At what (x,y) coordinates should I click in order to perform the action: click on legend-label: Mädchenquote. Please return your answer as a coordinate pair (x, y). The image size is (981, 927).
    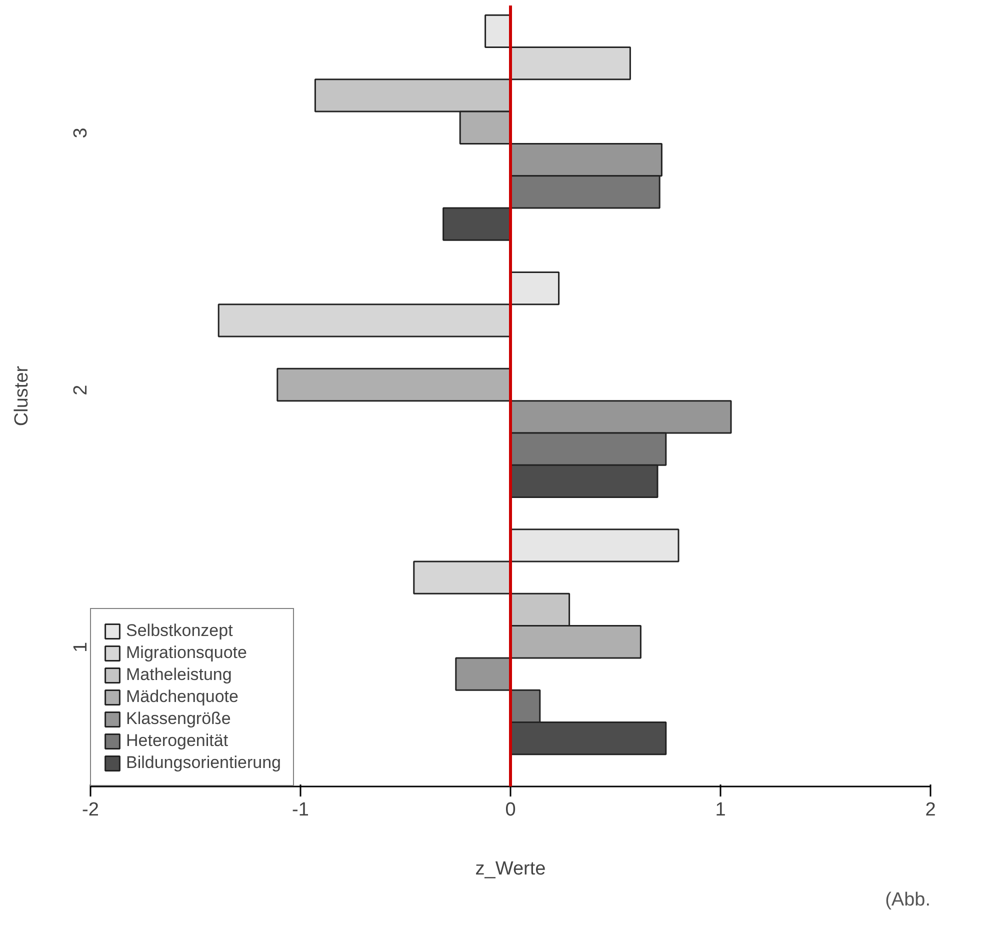
    Looking at the image, I should click on (182, 697).